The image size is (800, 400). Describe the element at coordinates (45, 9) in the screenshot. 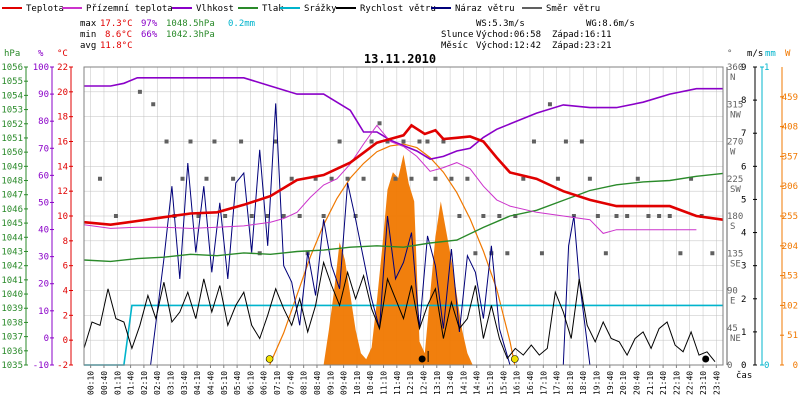

I see `legend-label-temperature: Teplota` at that location.